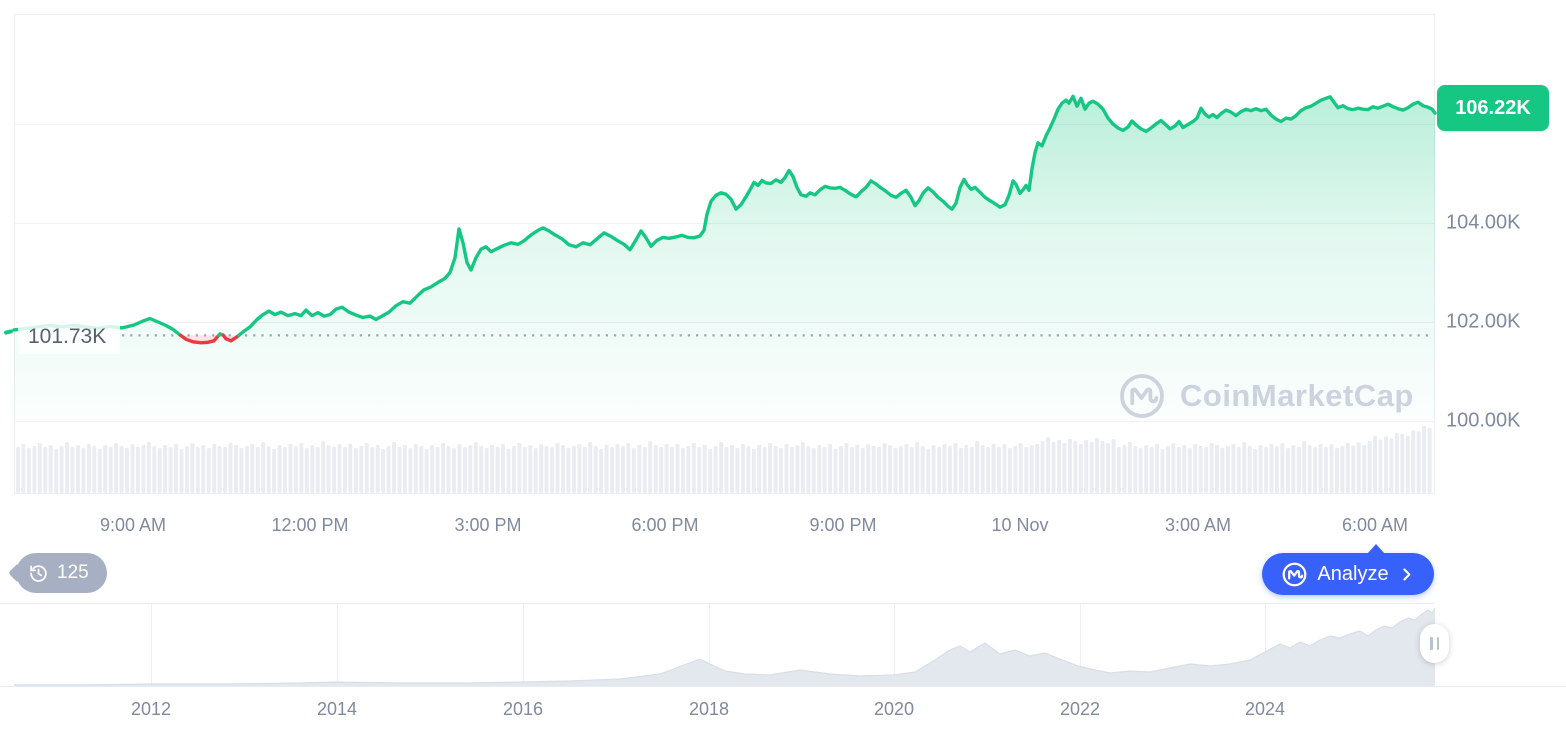 This screenshot has width=1566, height=732. Describe the element at coordinates (894, 709) in the screenshot. I see `nav-year-label: 2020` at that location.